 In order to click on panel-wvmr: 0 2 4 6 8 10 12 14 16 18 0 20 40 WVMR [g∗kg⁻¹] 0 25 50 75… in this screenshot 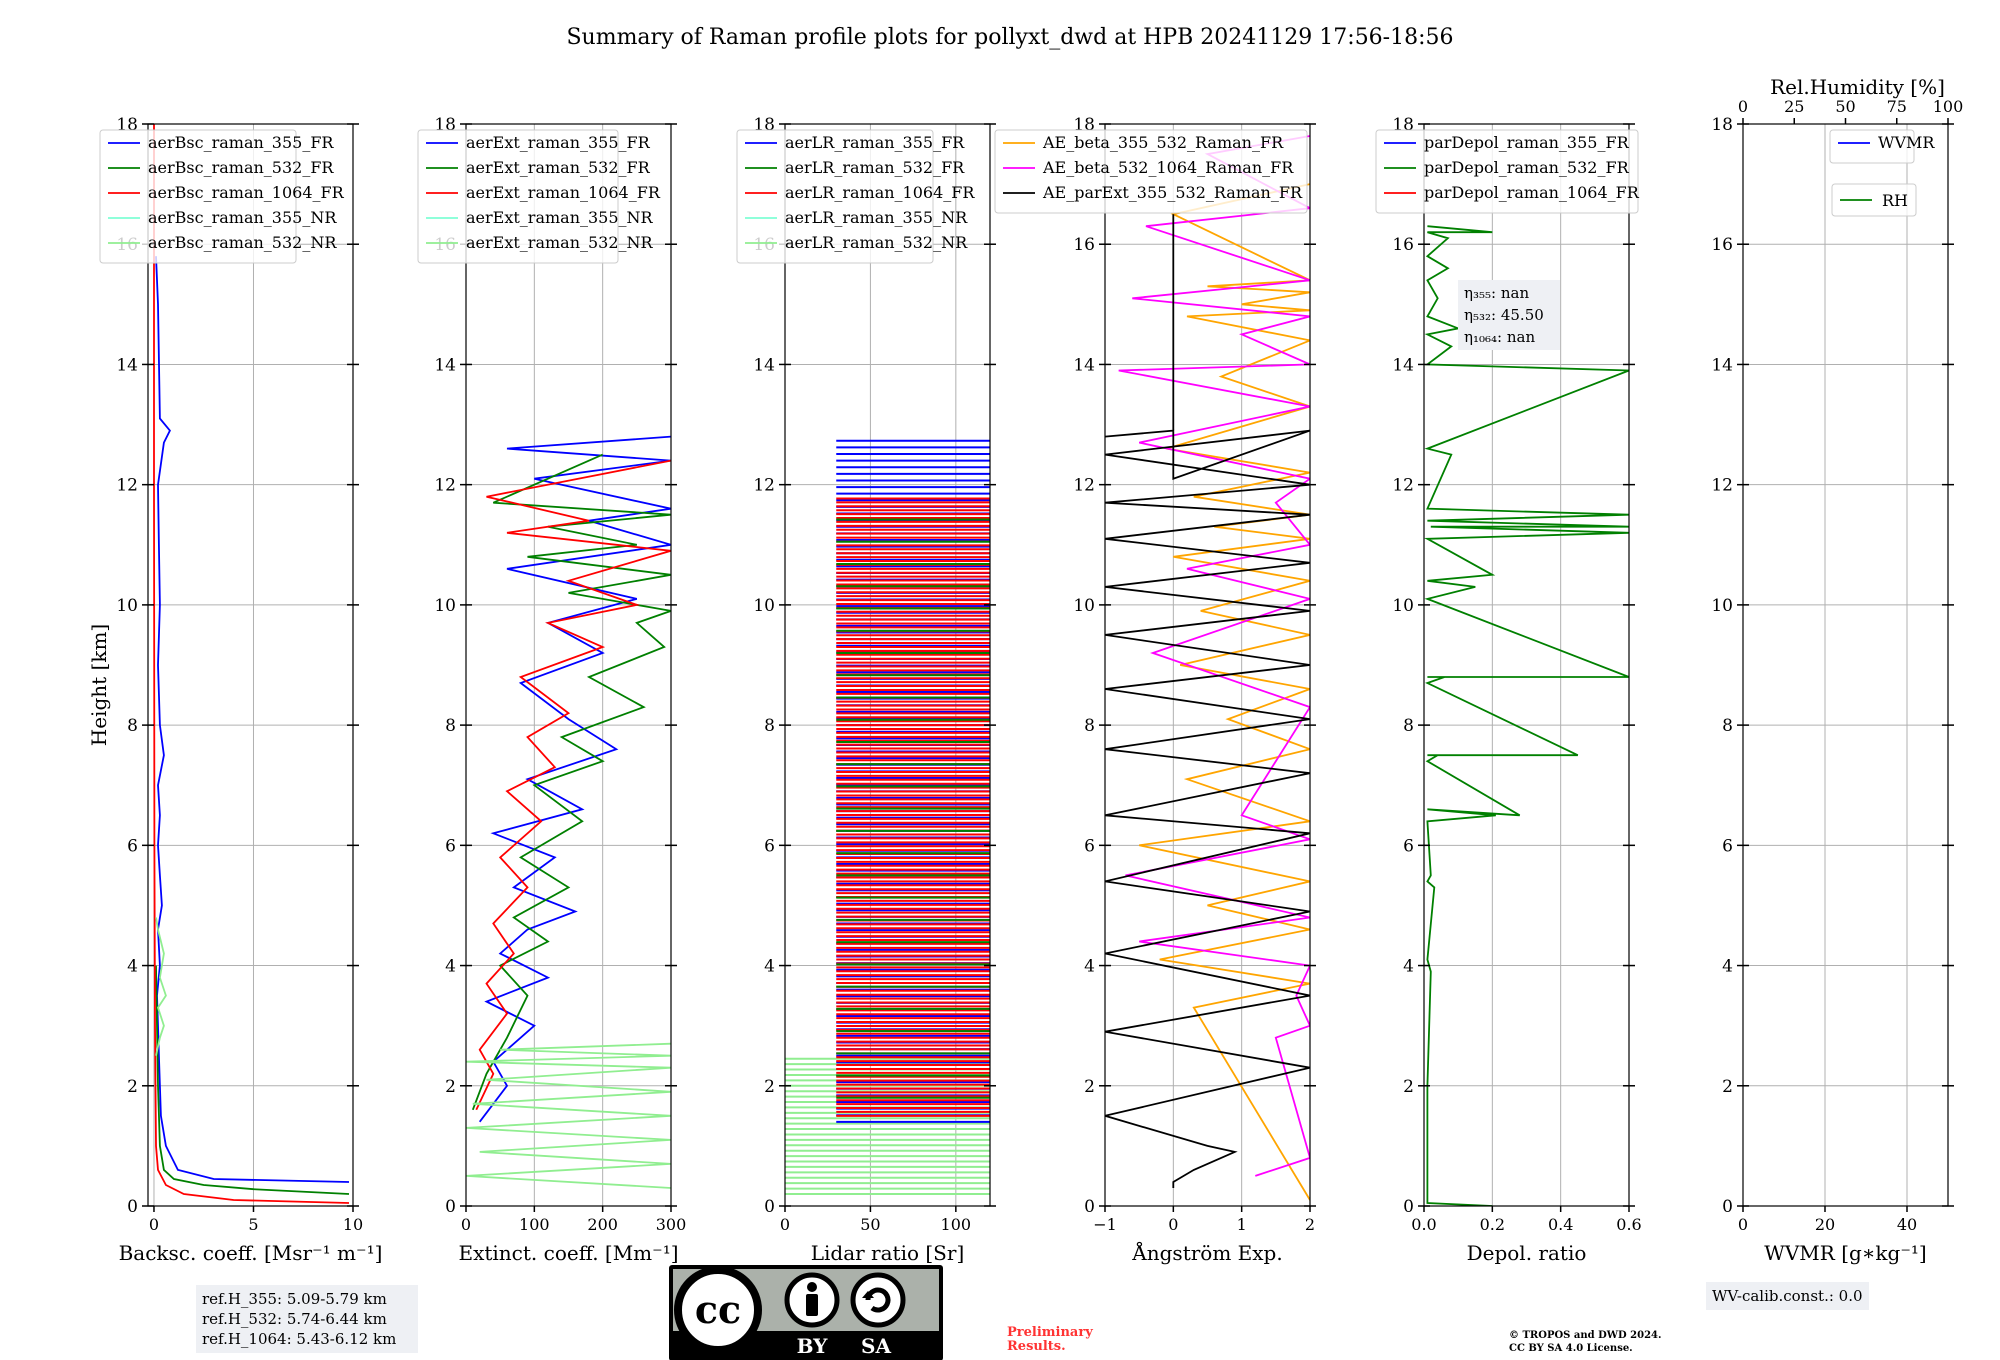, I will do `click(1837, 670)`.